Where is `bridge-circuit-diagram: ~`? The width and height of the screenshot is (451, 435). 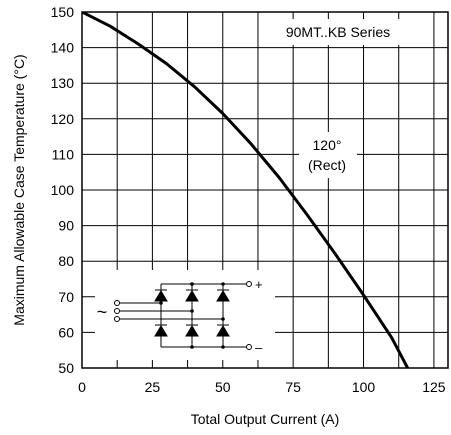 bridge-circuit-diagram: ~ is located at coordinates (185, 315).